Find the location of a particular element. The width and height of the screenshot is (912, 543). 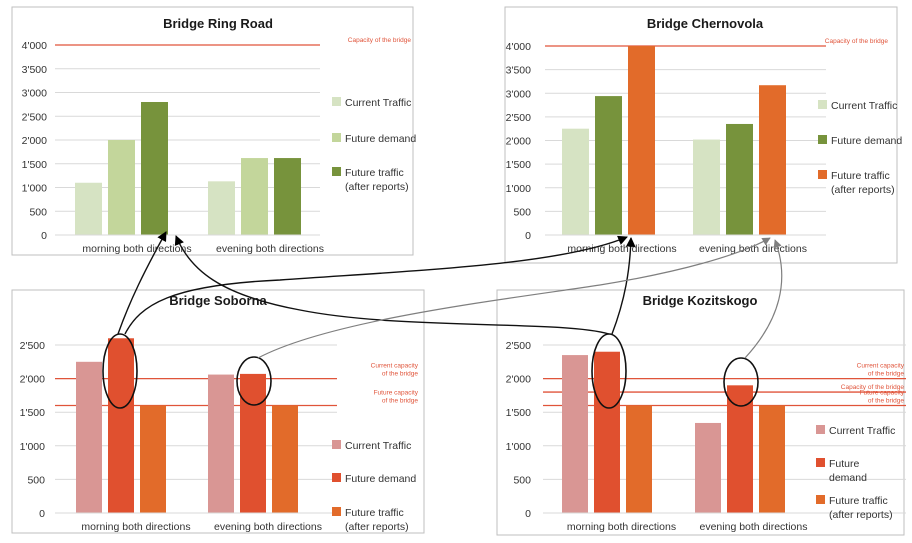

y-tick-label: 4'000 is located at coordinates (35, 46).